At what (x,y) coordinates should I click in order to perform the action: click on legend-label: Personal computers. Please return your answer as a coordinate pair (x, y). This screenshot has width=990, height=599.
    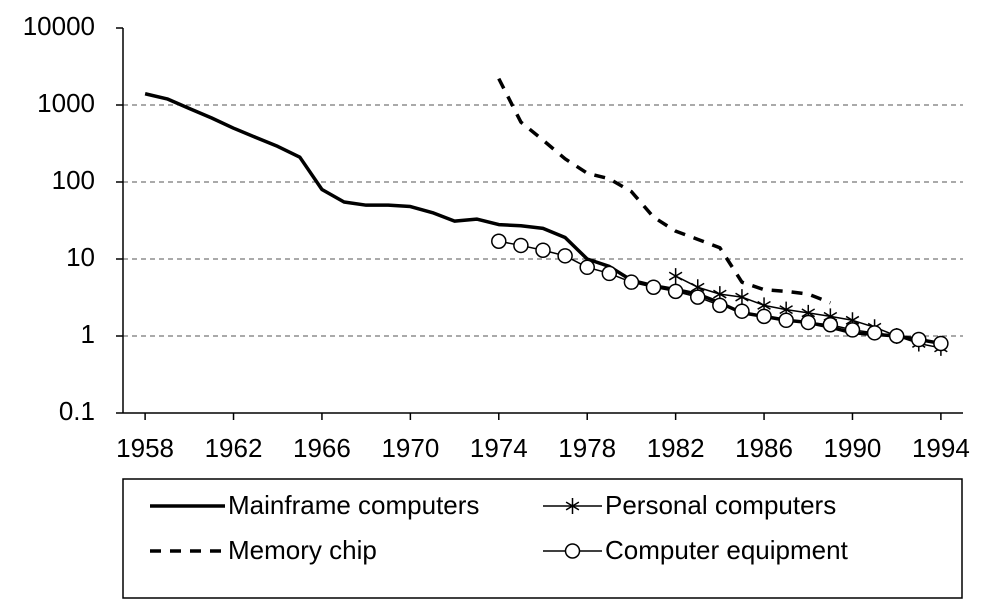
    Looking at the image, I should click on (720, 505).